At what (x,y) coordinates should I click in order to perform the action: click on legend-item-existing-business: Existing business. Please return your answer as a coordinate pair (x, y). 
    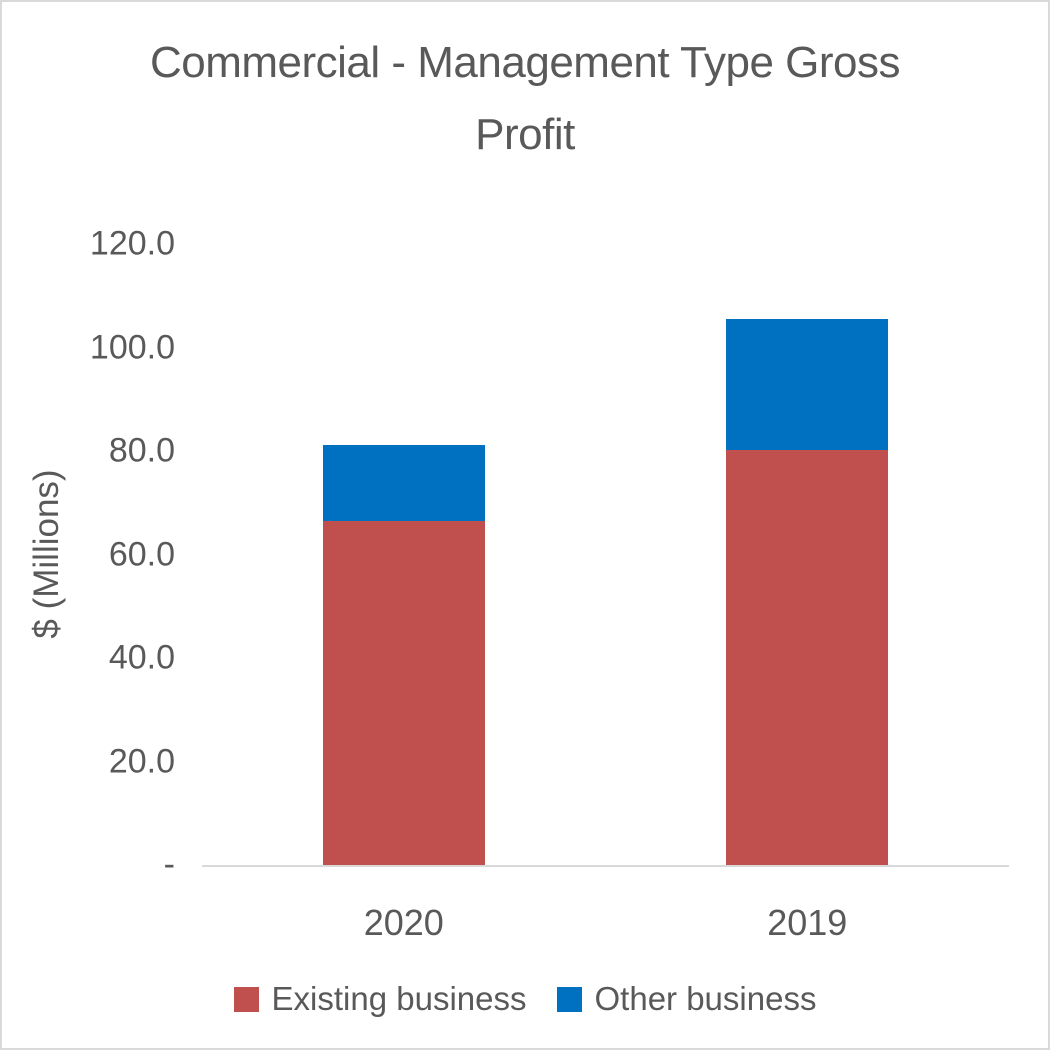
    Looking at the image, I should click on (380, 999).